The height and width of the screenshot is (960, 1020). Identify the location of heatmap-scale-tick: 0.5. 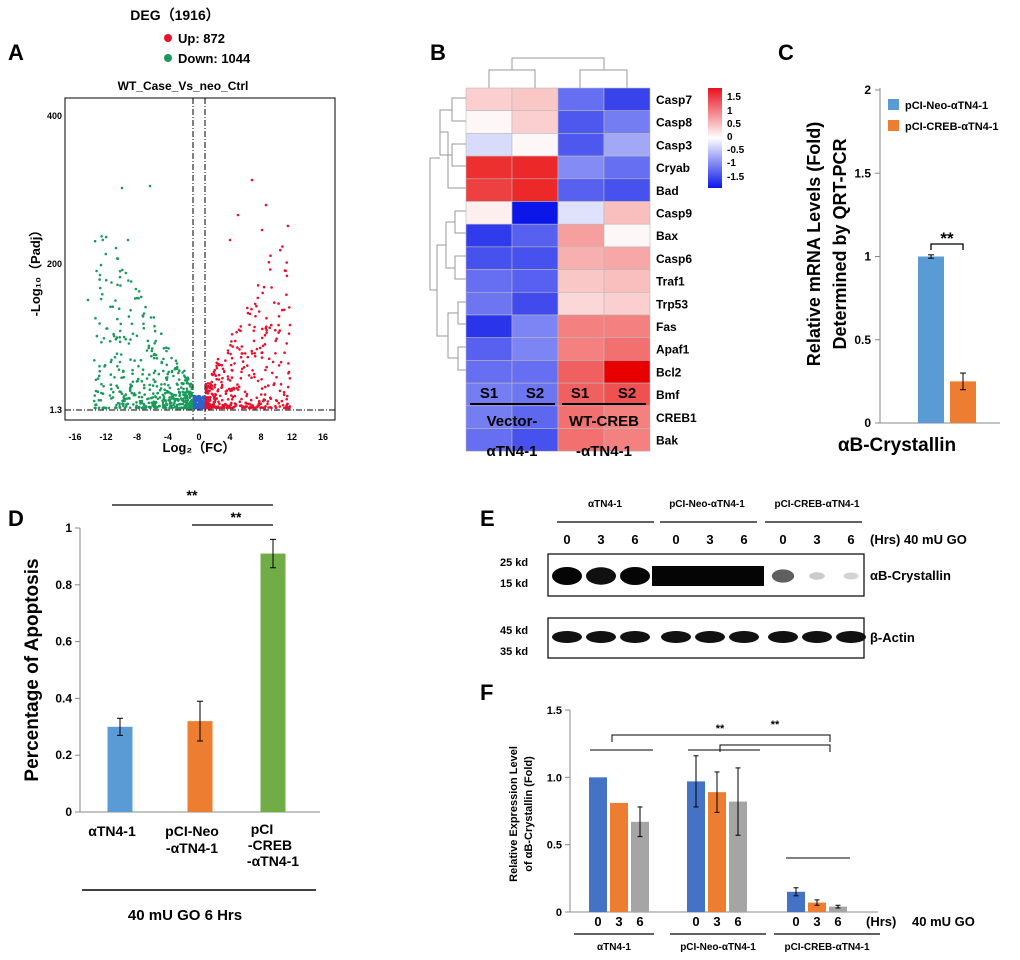
(734, 124).